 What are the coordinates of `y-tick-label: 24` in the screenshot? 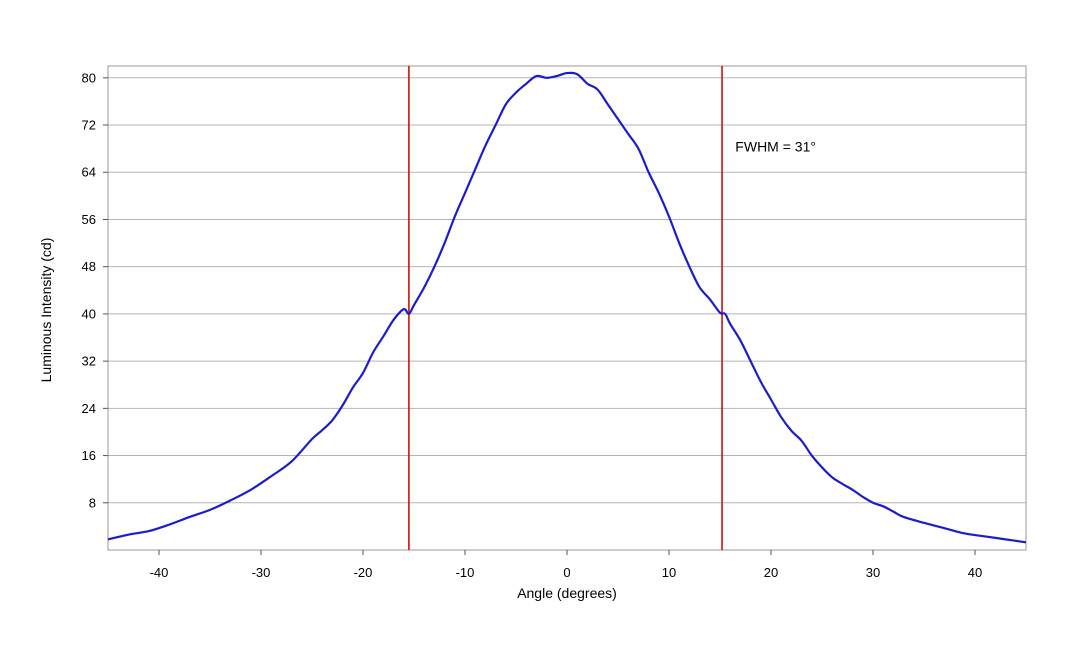 It's located at (89, 408).